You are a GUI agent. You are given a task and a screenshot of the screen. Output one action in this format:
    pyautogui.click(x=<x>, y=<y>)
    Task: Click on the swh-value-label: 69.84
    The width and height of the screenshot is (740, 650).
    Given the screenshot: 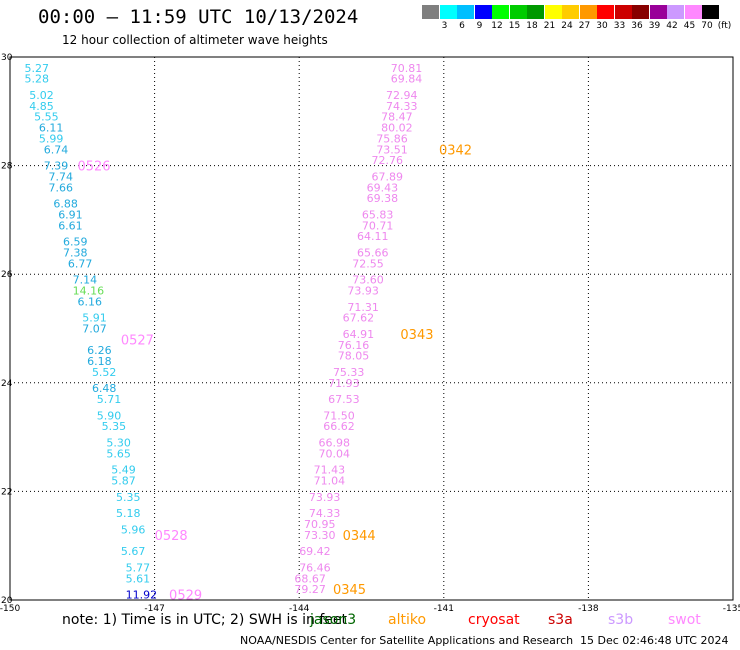 What is the action you would take?
    pyautogui.click(x=407, y=79)
    